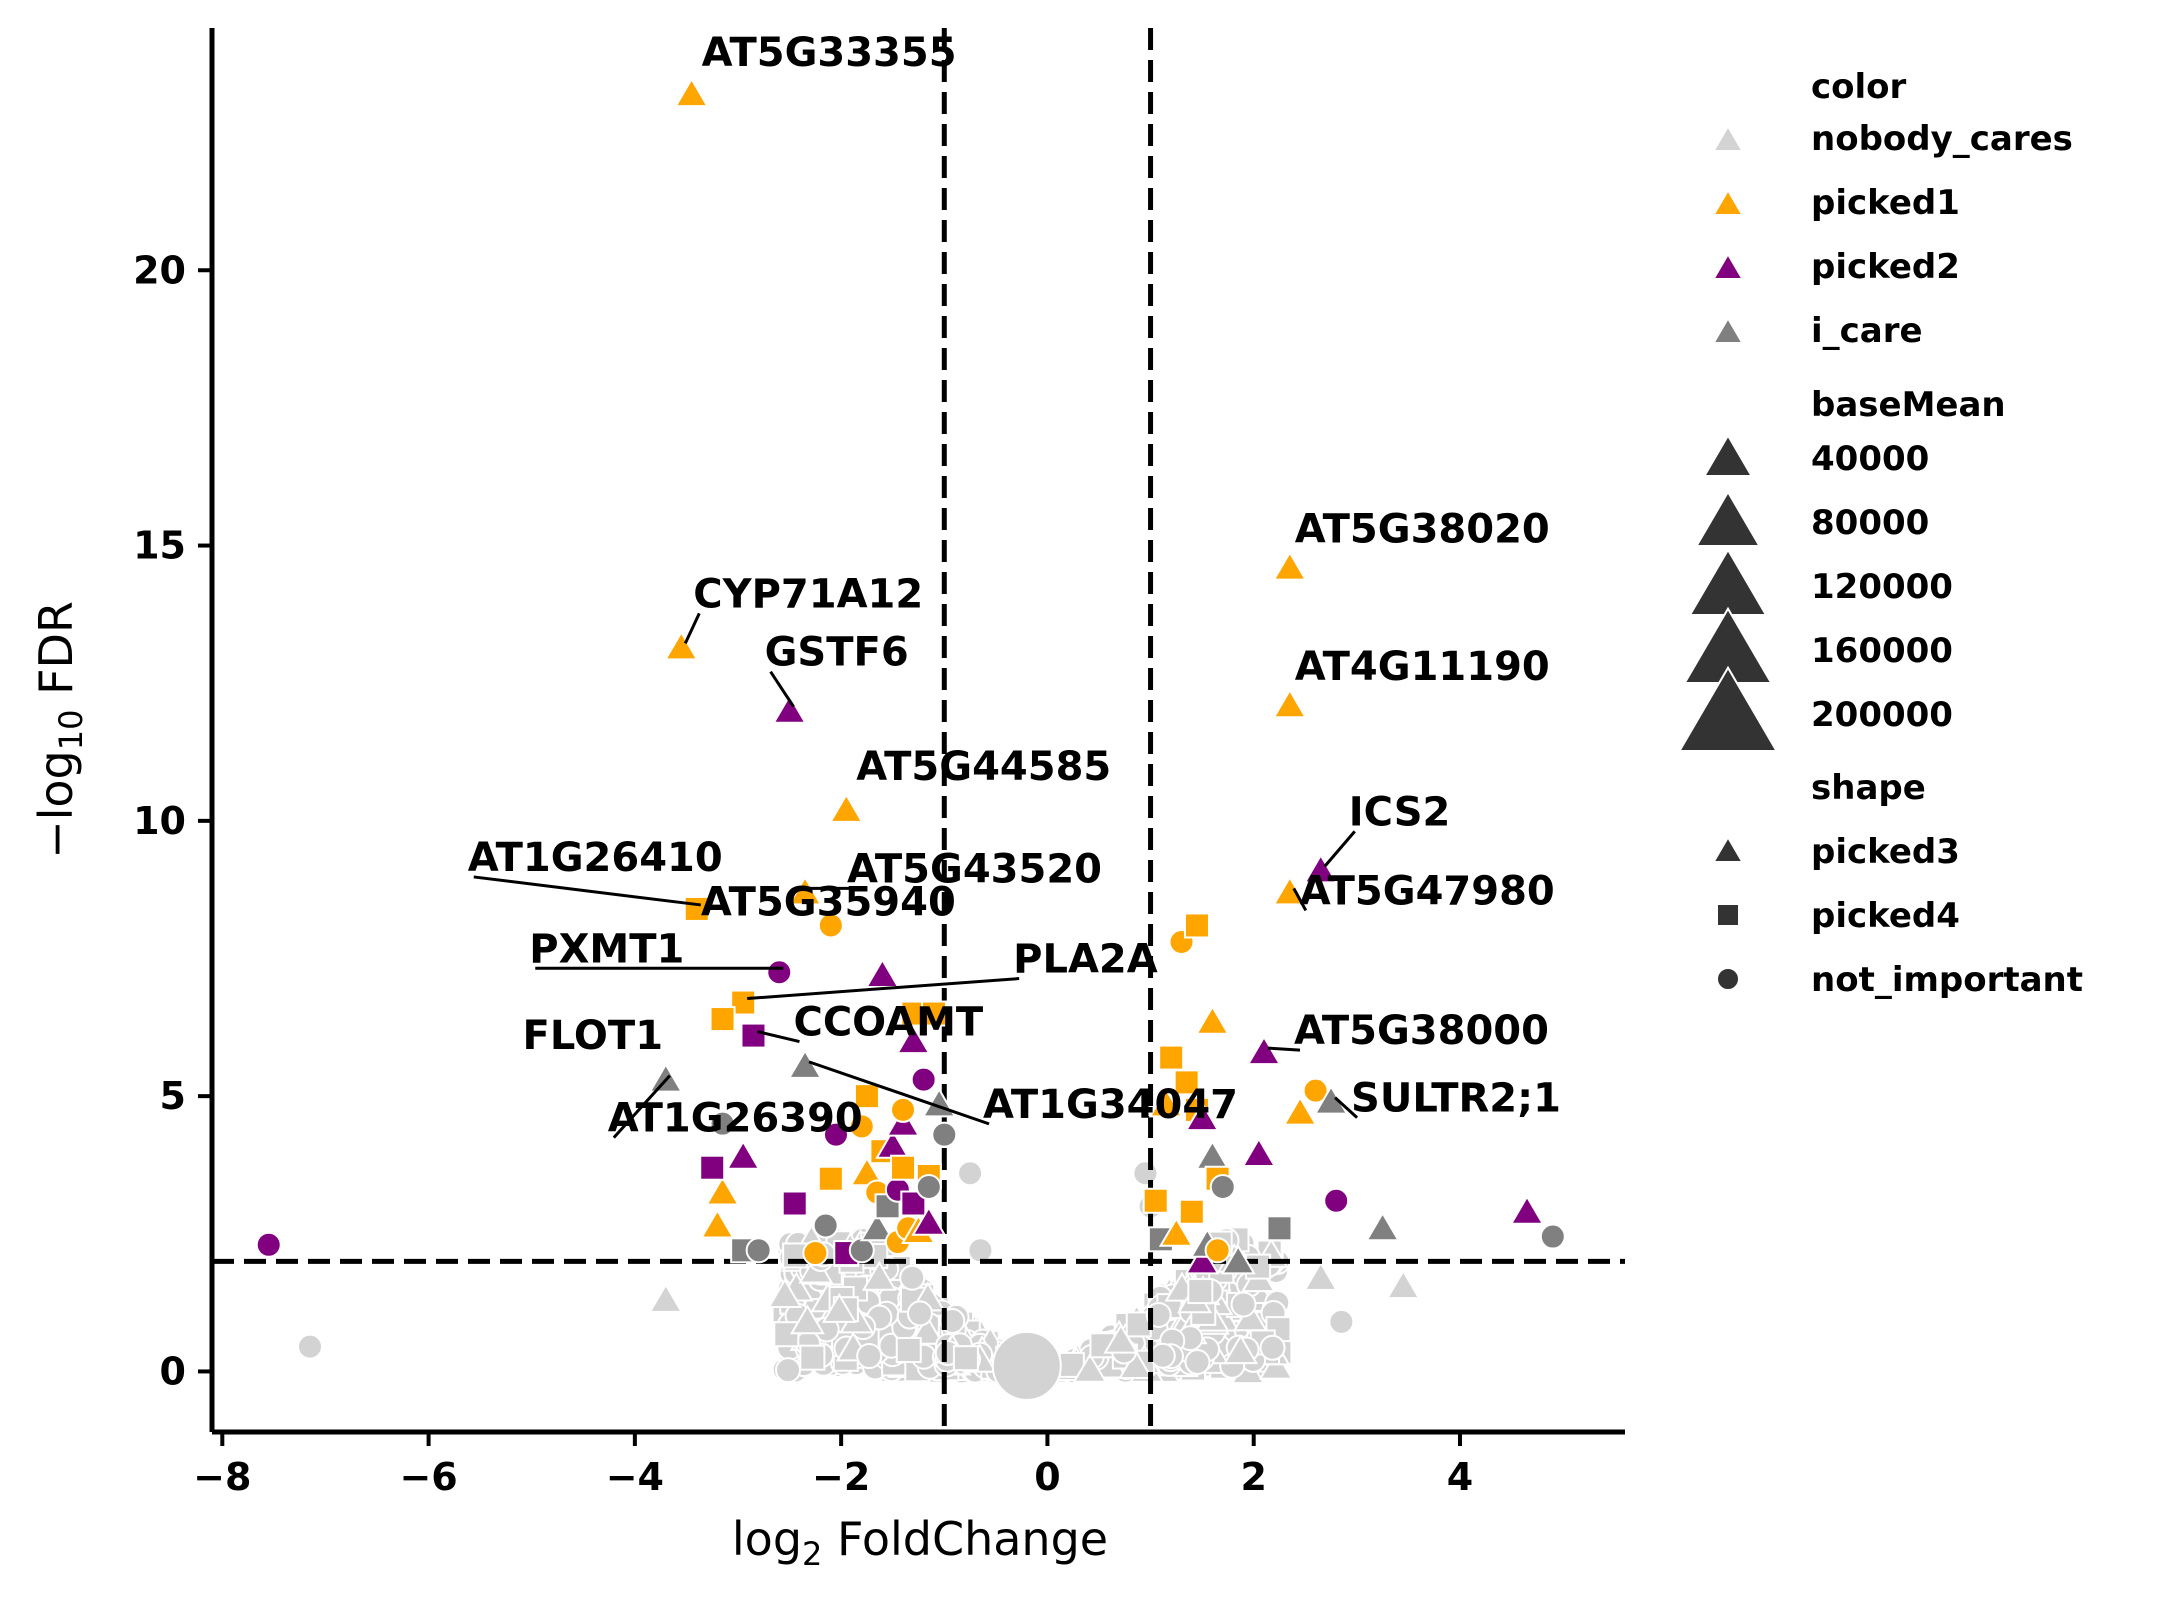 This screenshot has width=2171, height=1603. Describe the element at coordinates (159, 546) in the screenshot. I see `y-tick-label: 15` at that location.